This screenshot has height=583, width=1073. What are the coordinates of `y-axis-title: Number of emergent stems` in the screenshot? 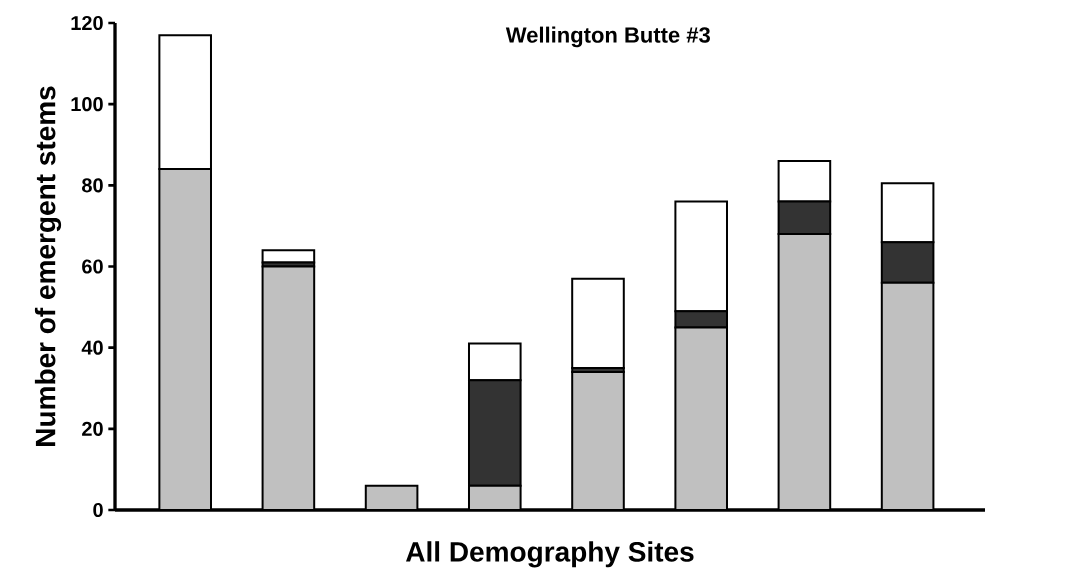 It's located at (48, 266).